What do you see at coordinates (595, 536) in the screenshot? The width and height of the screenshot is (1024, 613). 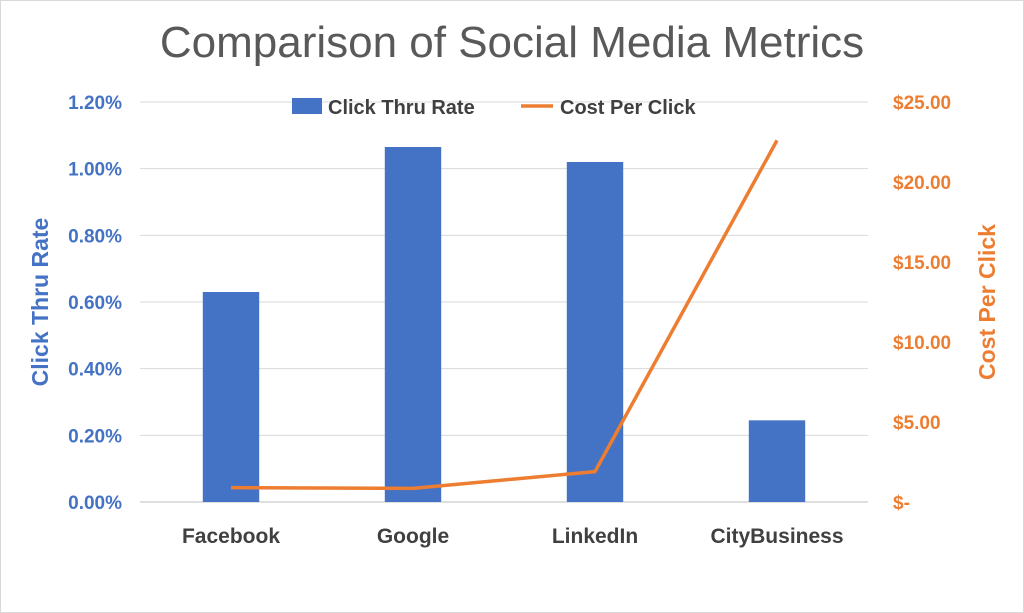 I see `x-tick-label: LinkedIn` at bounding box center [595, 536].